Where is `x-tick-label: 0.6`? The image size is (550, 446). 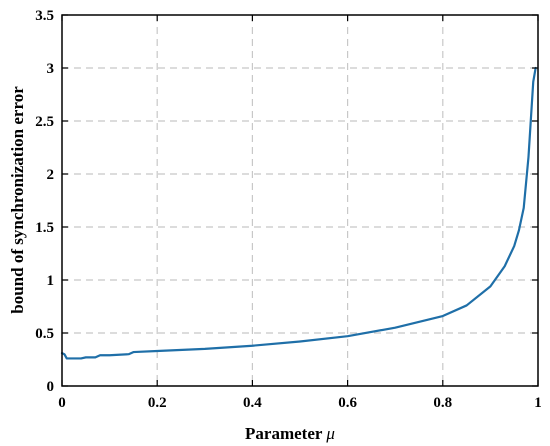
x-tick-label: 0.6 is located at coordinates (347, 403).